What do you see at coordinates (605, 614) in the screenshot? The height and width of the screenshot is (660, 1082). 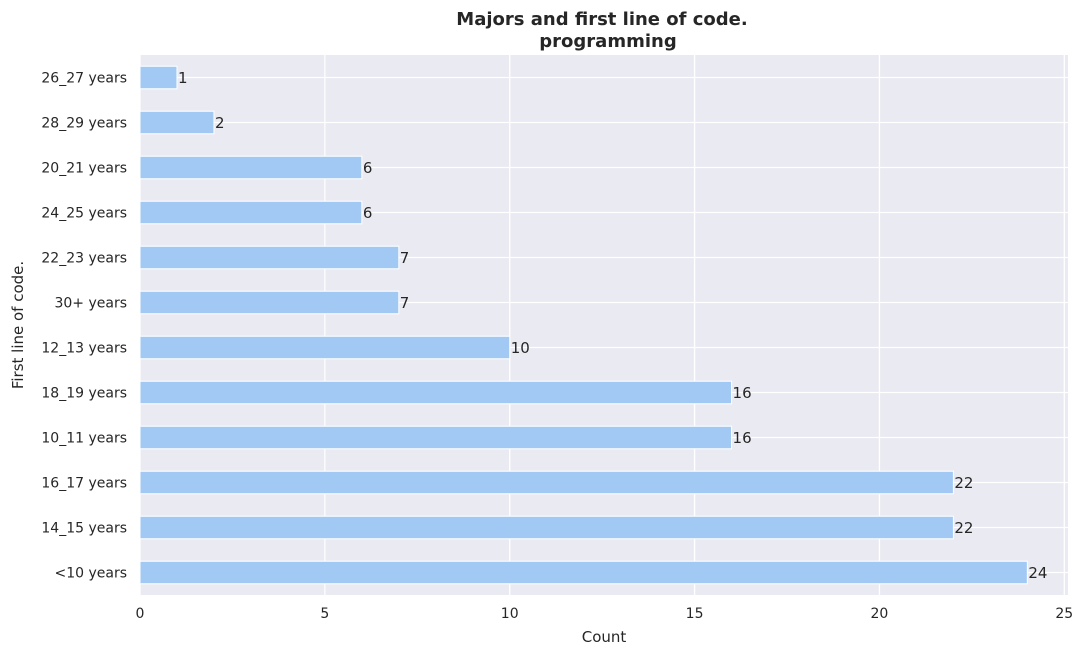 I see `x-axis-ticks: 0 5 10 15 20 25` at bounding box center [605, 614].